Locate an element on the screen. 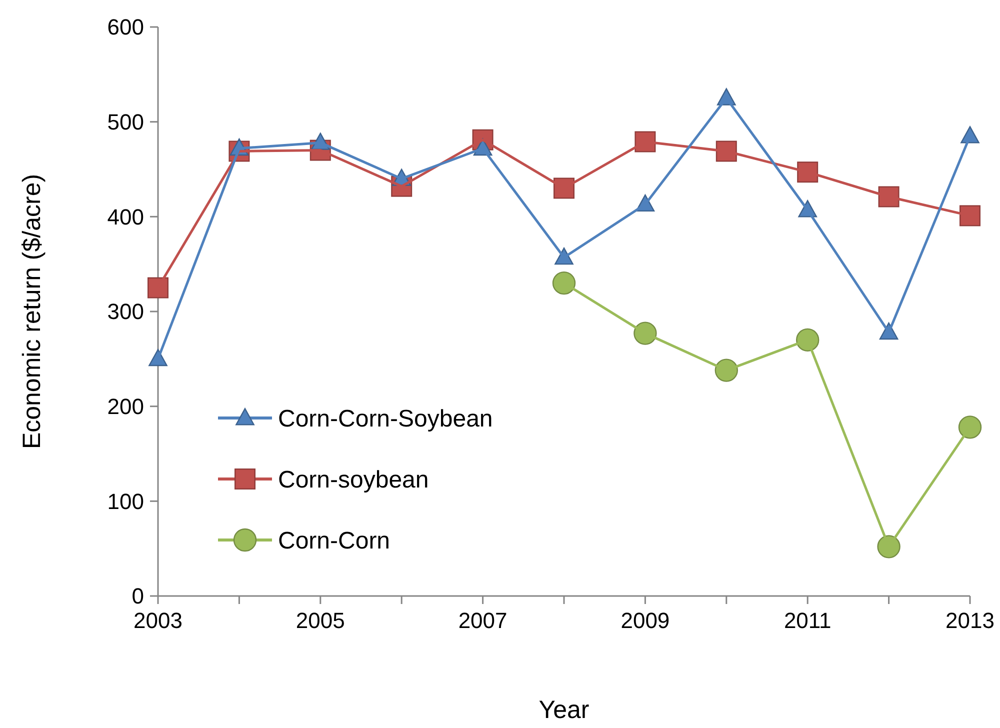 The width and height of the screenshot is (1000, 728). x-axis-title: Year is located at coordinates (564, 710).